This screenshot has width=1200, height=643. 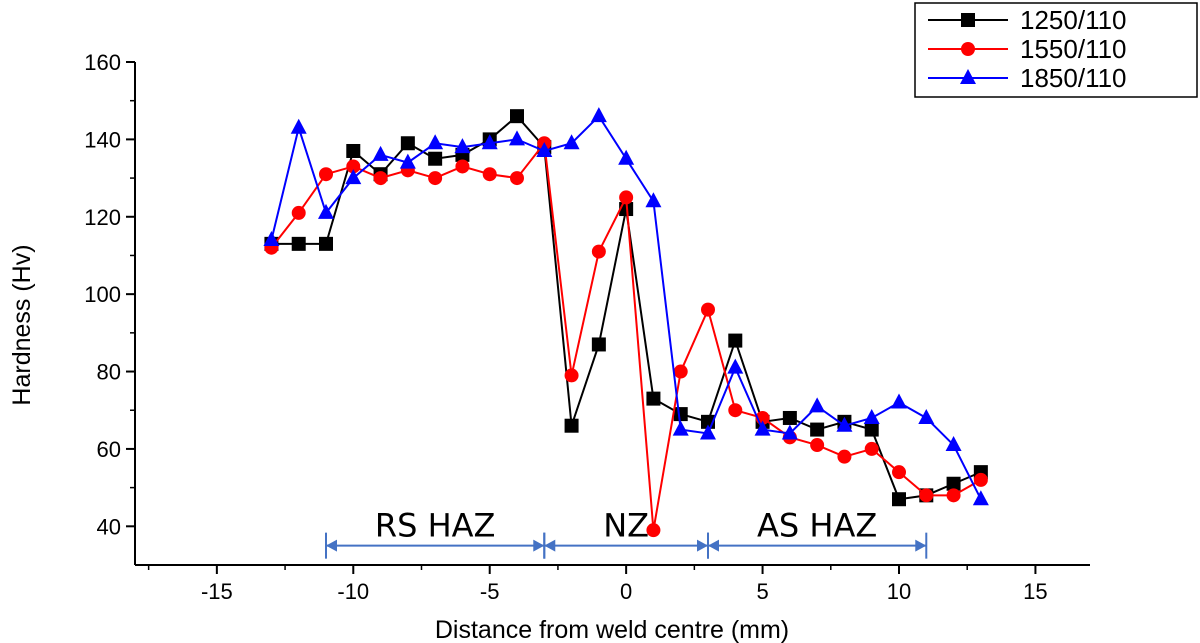 I want to click on legend-label: 1550/110, so click(x=1073, y=49).